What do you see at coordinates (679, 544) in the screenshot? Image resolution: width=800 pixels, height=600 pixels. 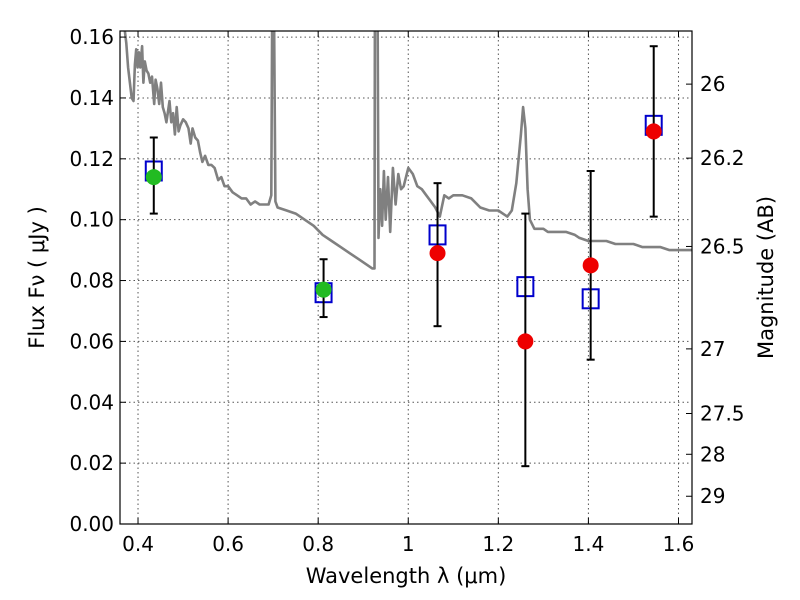 I see `x-tick-label: 1.6` at bounding box center [679, 544].